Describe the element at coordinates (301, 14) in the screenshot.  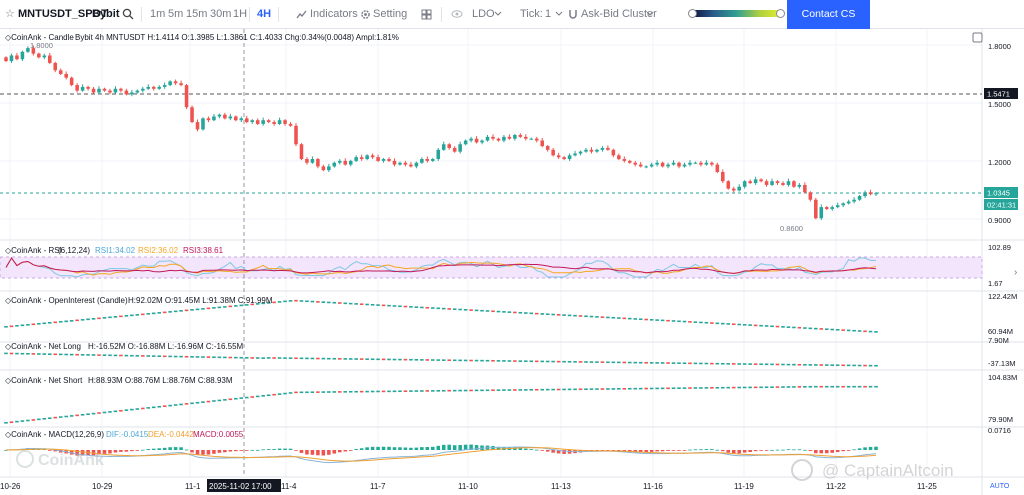
I see `indicators-icon` at that location.